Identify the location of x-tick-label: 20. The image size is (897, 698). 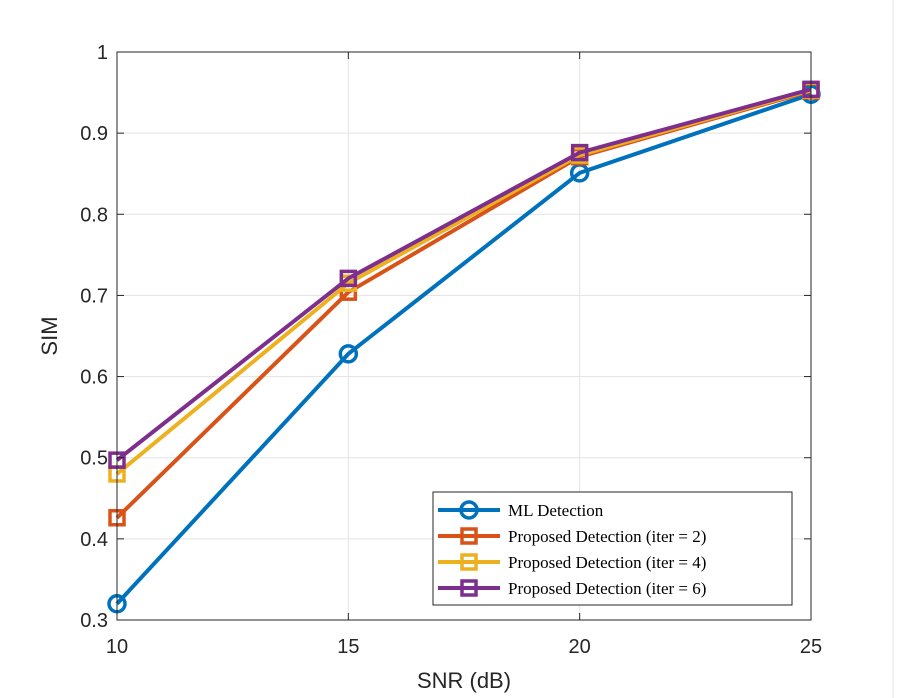
(580, 647).